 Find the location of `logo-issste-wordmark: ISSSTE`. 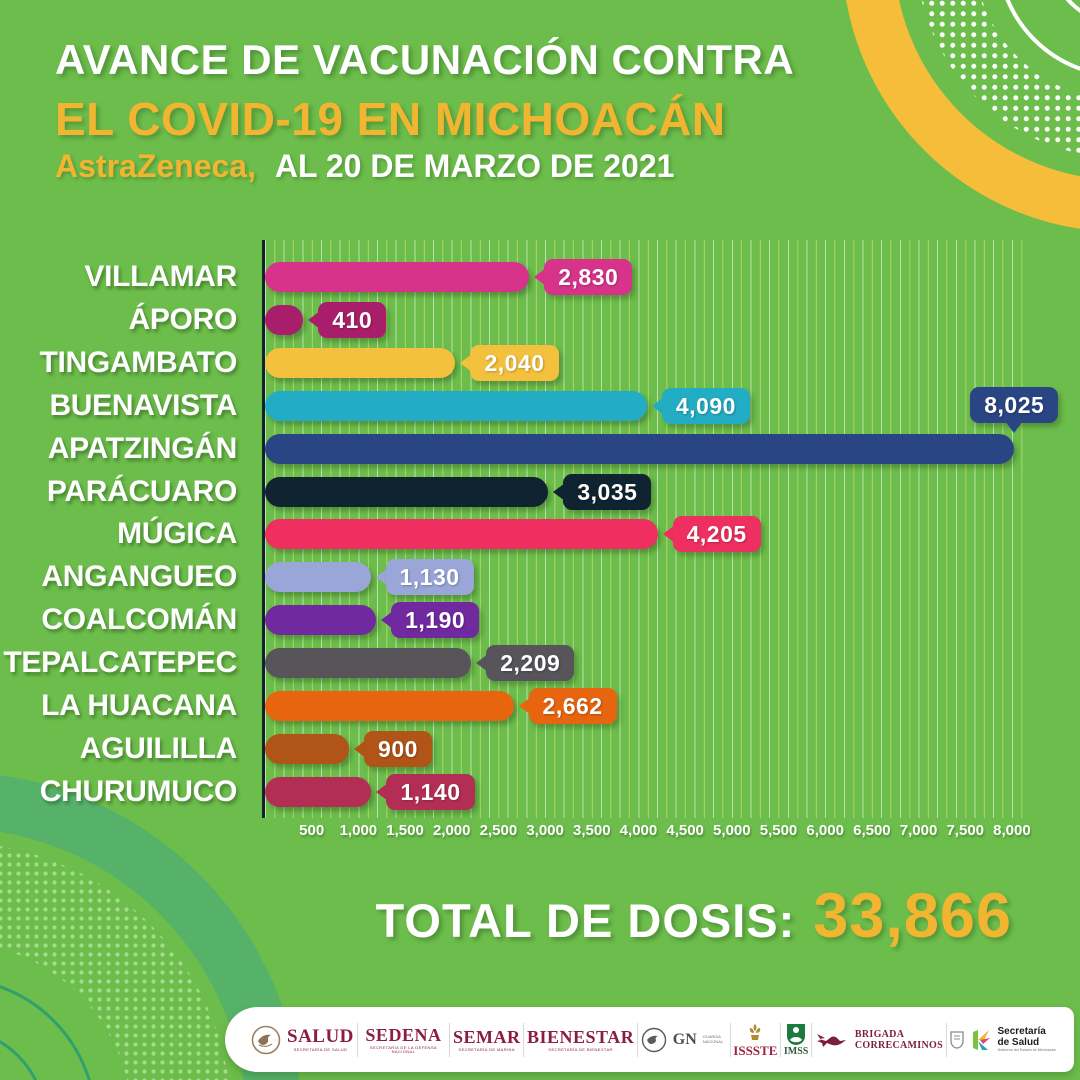

logo-issste-wordmark: ISSSTE is located at coordinates (755, 1050).